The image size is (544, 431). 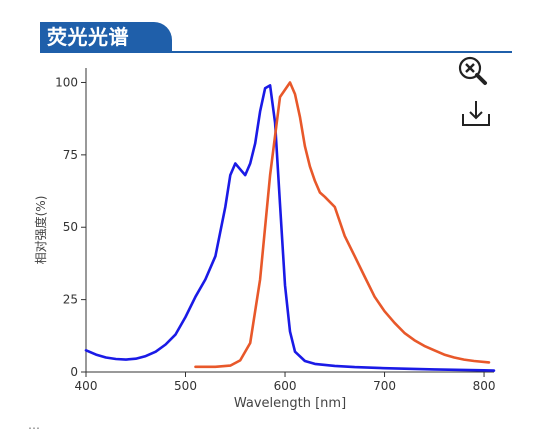 I want to click on zoom-reset-icon, so click(x=472, y=70).